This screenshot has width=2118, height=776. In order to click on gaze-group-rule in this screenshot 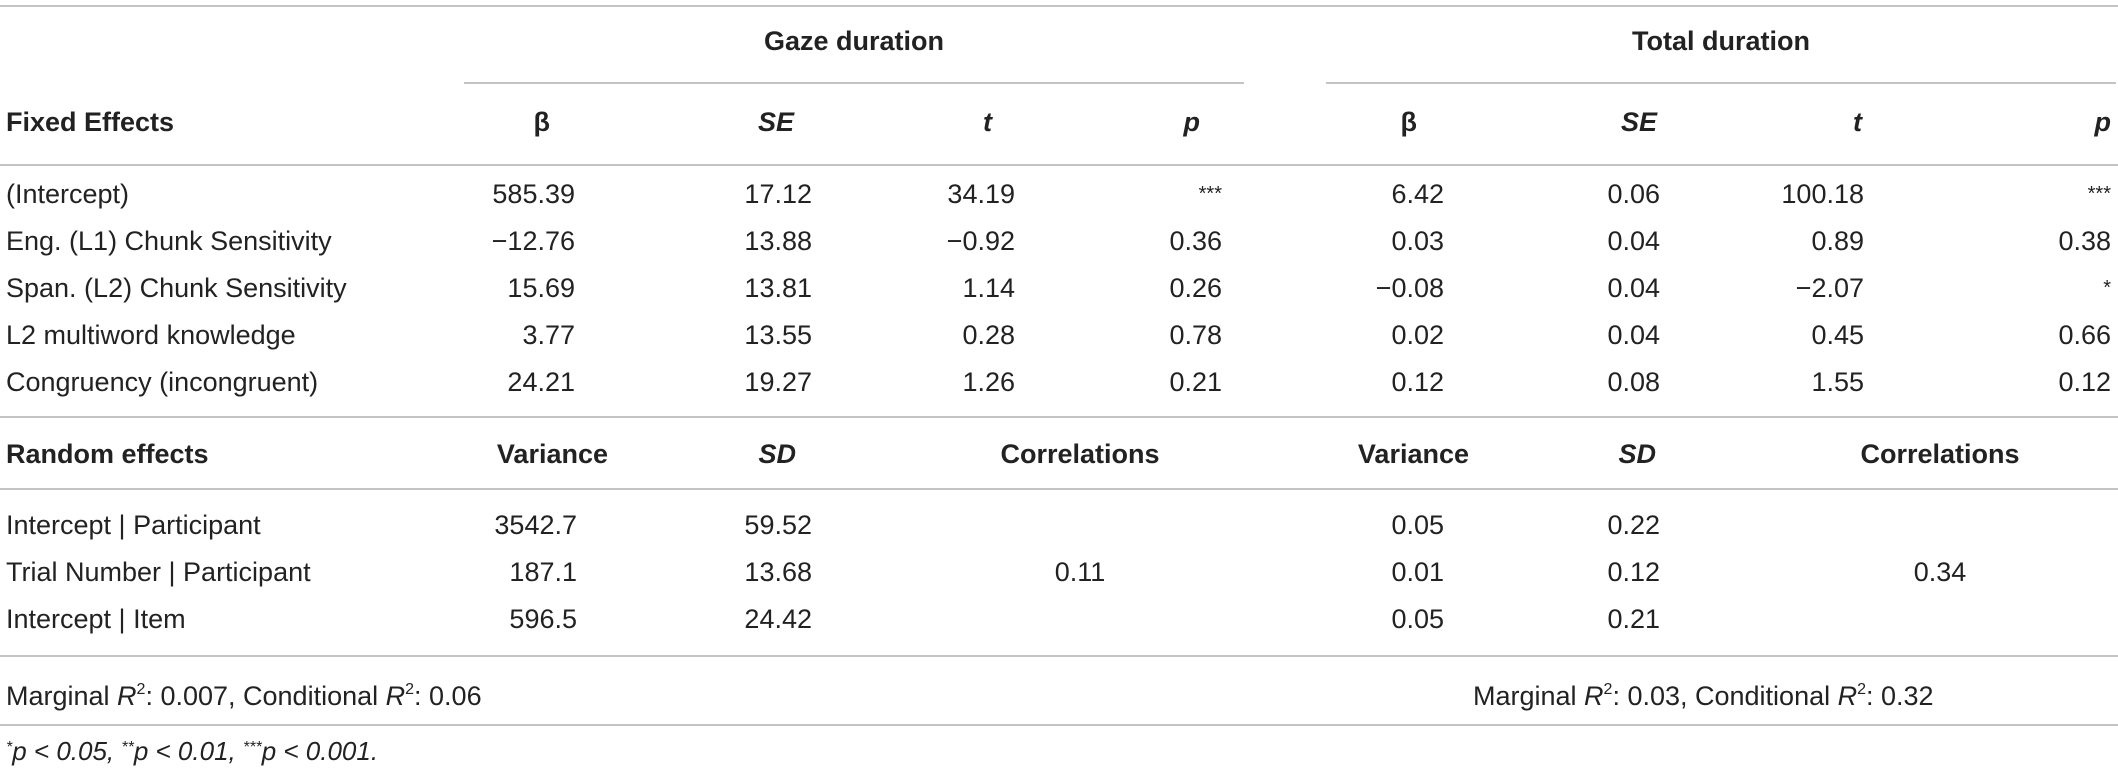, I will do `click(854, 83)`.